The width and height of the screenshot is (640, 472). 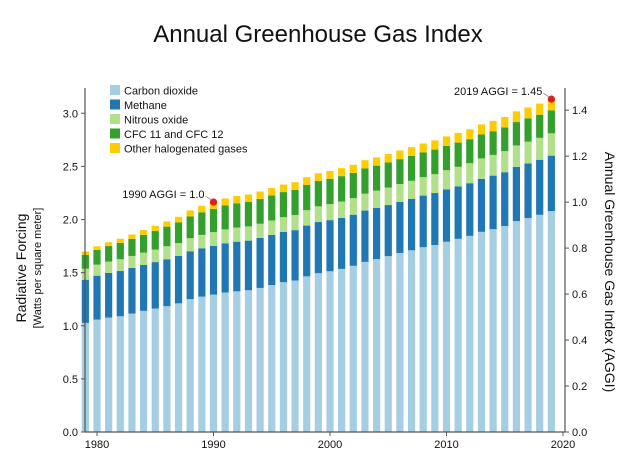 I want to click on legend-label: CFC 11 and CFC 12, so click(x=173, y=135).